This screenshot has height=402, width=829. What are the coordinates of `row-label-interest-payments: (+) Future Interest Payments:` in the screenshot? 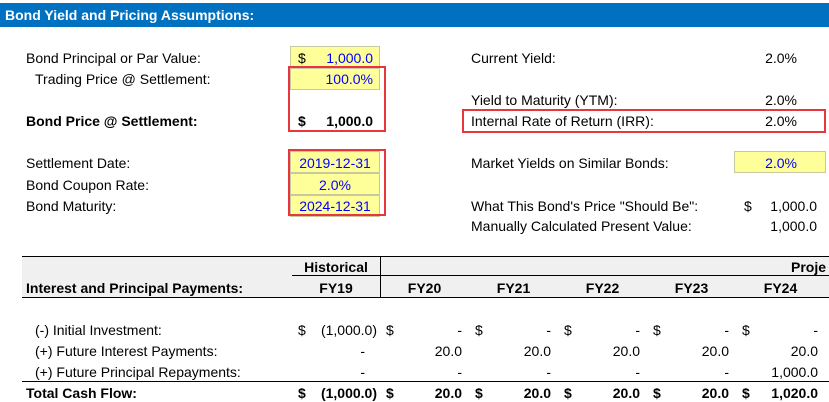 It's located at (126, 351).